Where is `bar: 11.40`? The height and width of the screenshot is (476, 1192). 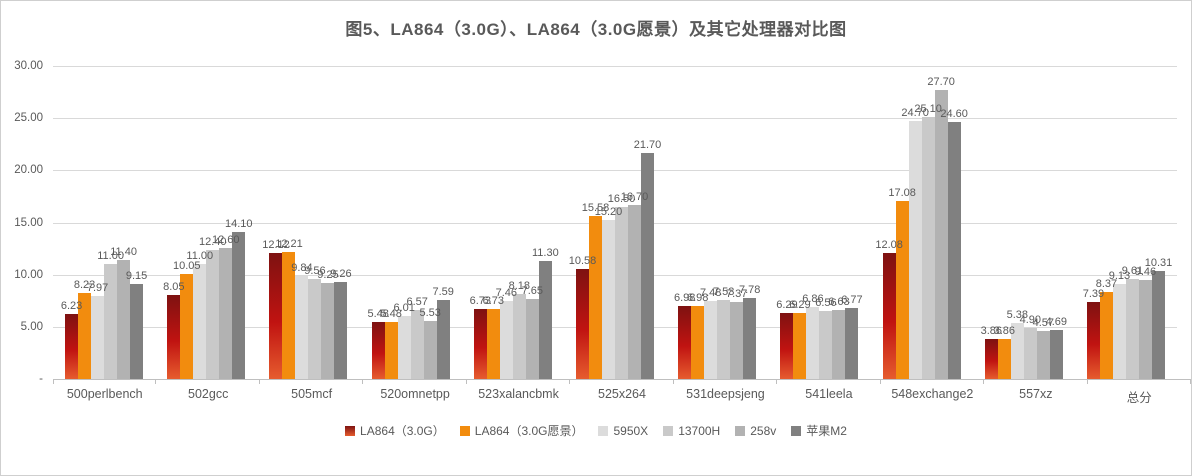
bar: 11.40 is located at coordinates (123, 312).